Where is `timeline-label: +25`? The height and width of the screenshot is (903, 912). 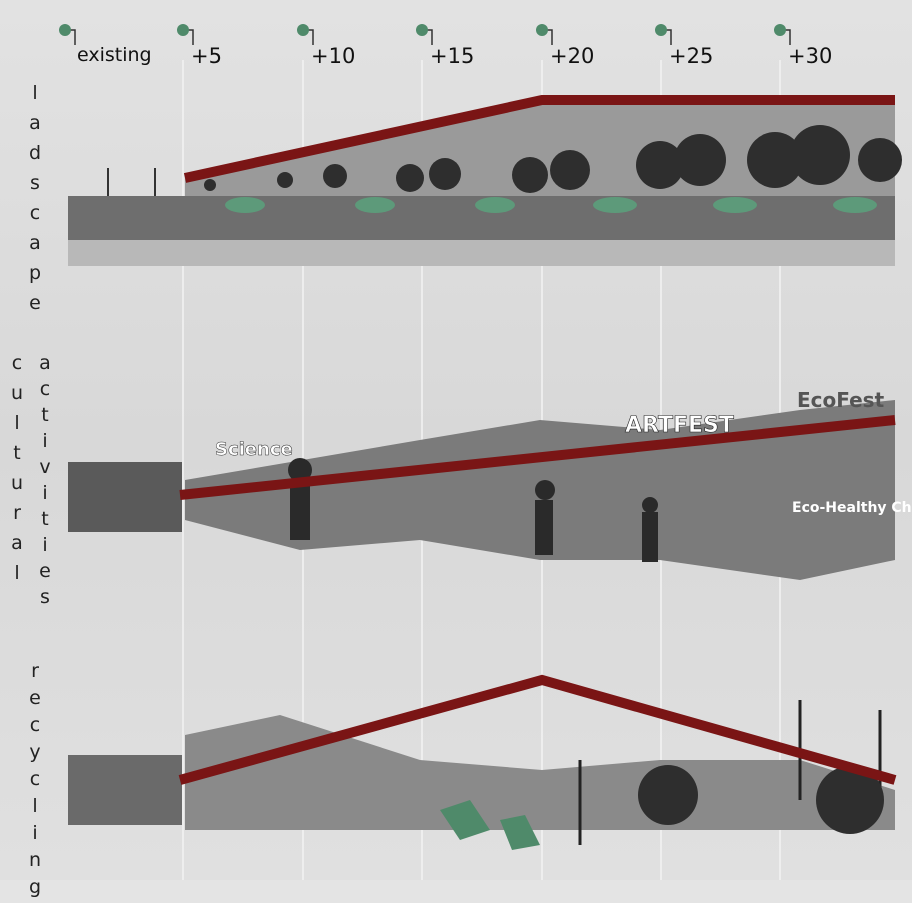
timeline-label: +25 is located at coordinates (691, 56).